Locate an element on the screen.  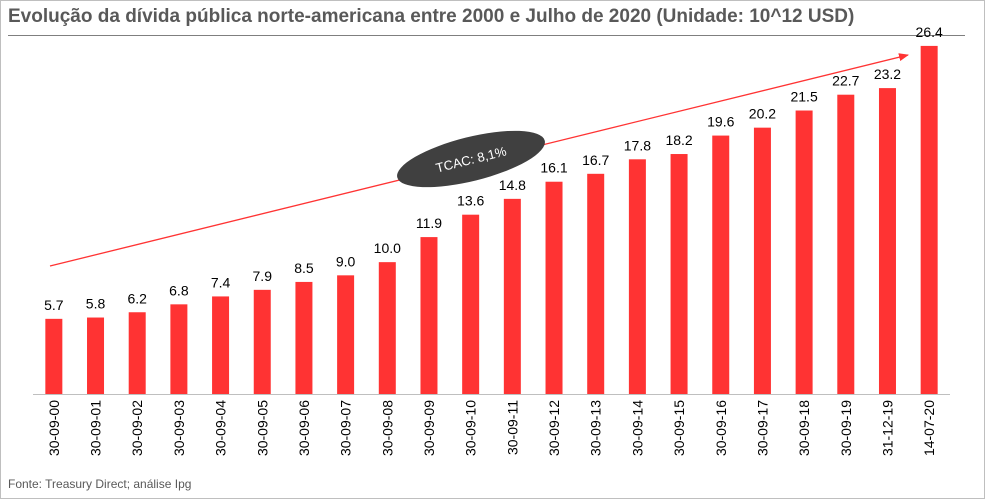
x-tick-label-30-09-00: 30-09-00 is located at coordinates (54, 428).